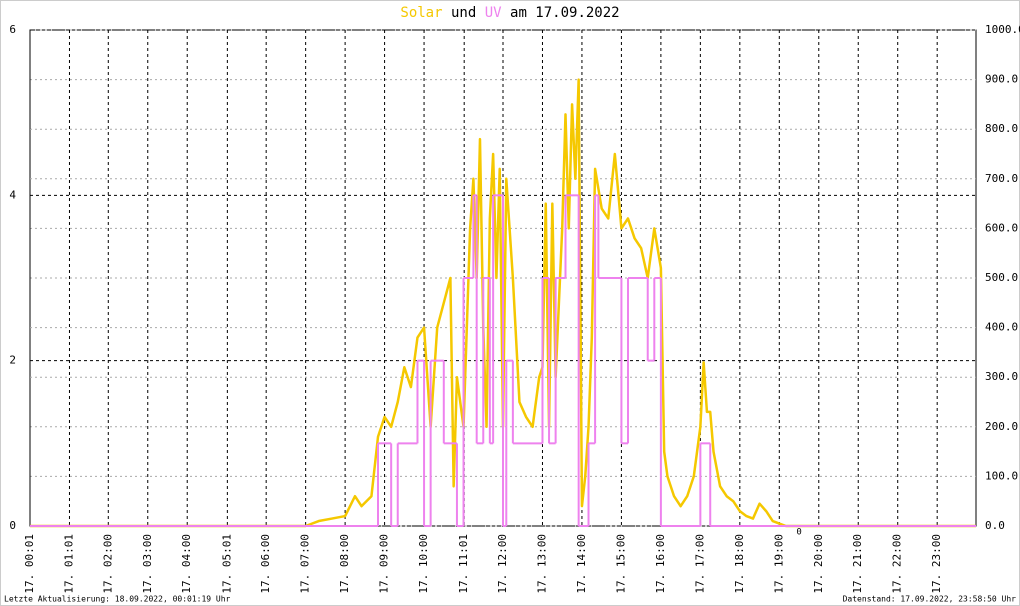 The height and width of the screenshot is (606, 1020). What do you see at coordinates (897, 564) in the screenshot?
I see `x-tick-label: 17. 22:00` at bounding box center [897, 564].